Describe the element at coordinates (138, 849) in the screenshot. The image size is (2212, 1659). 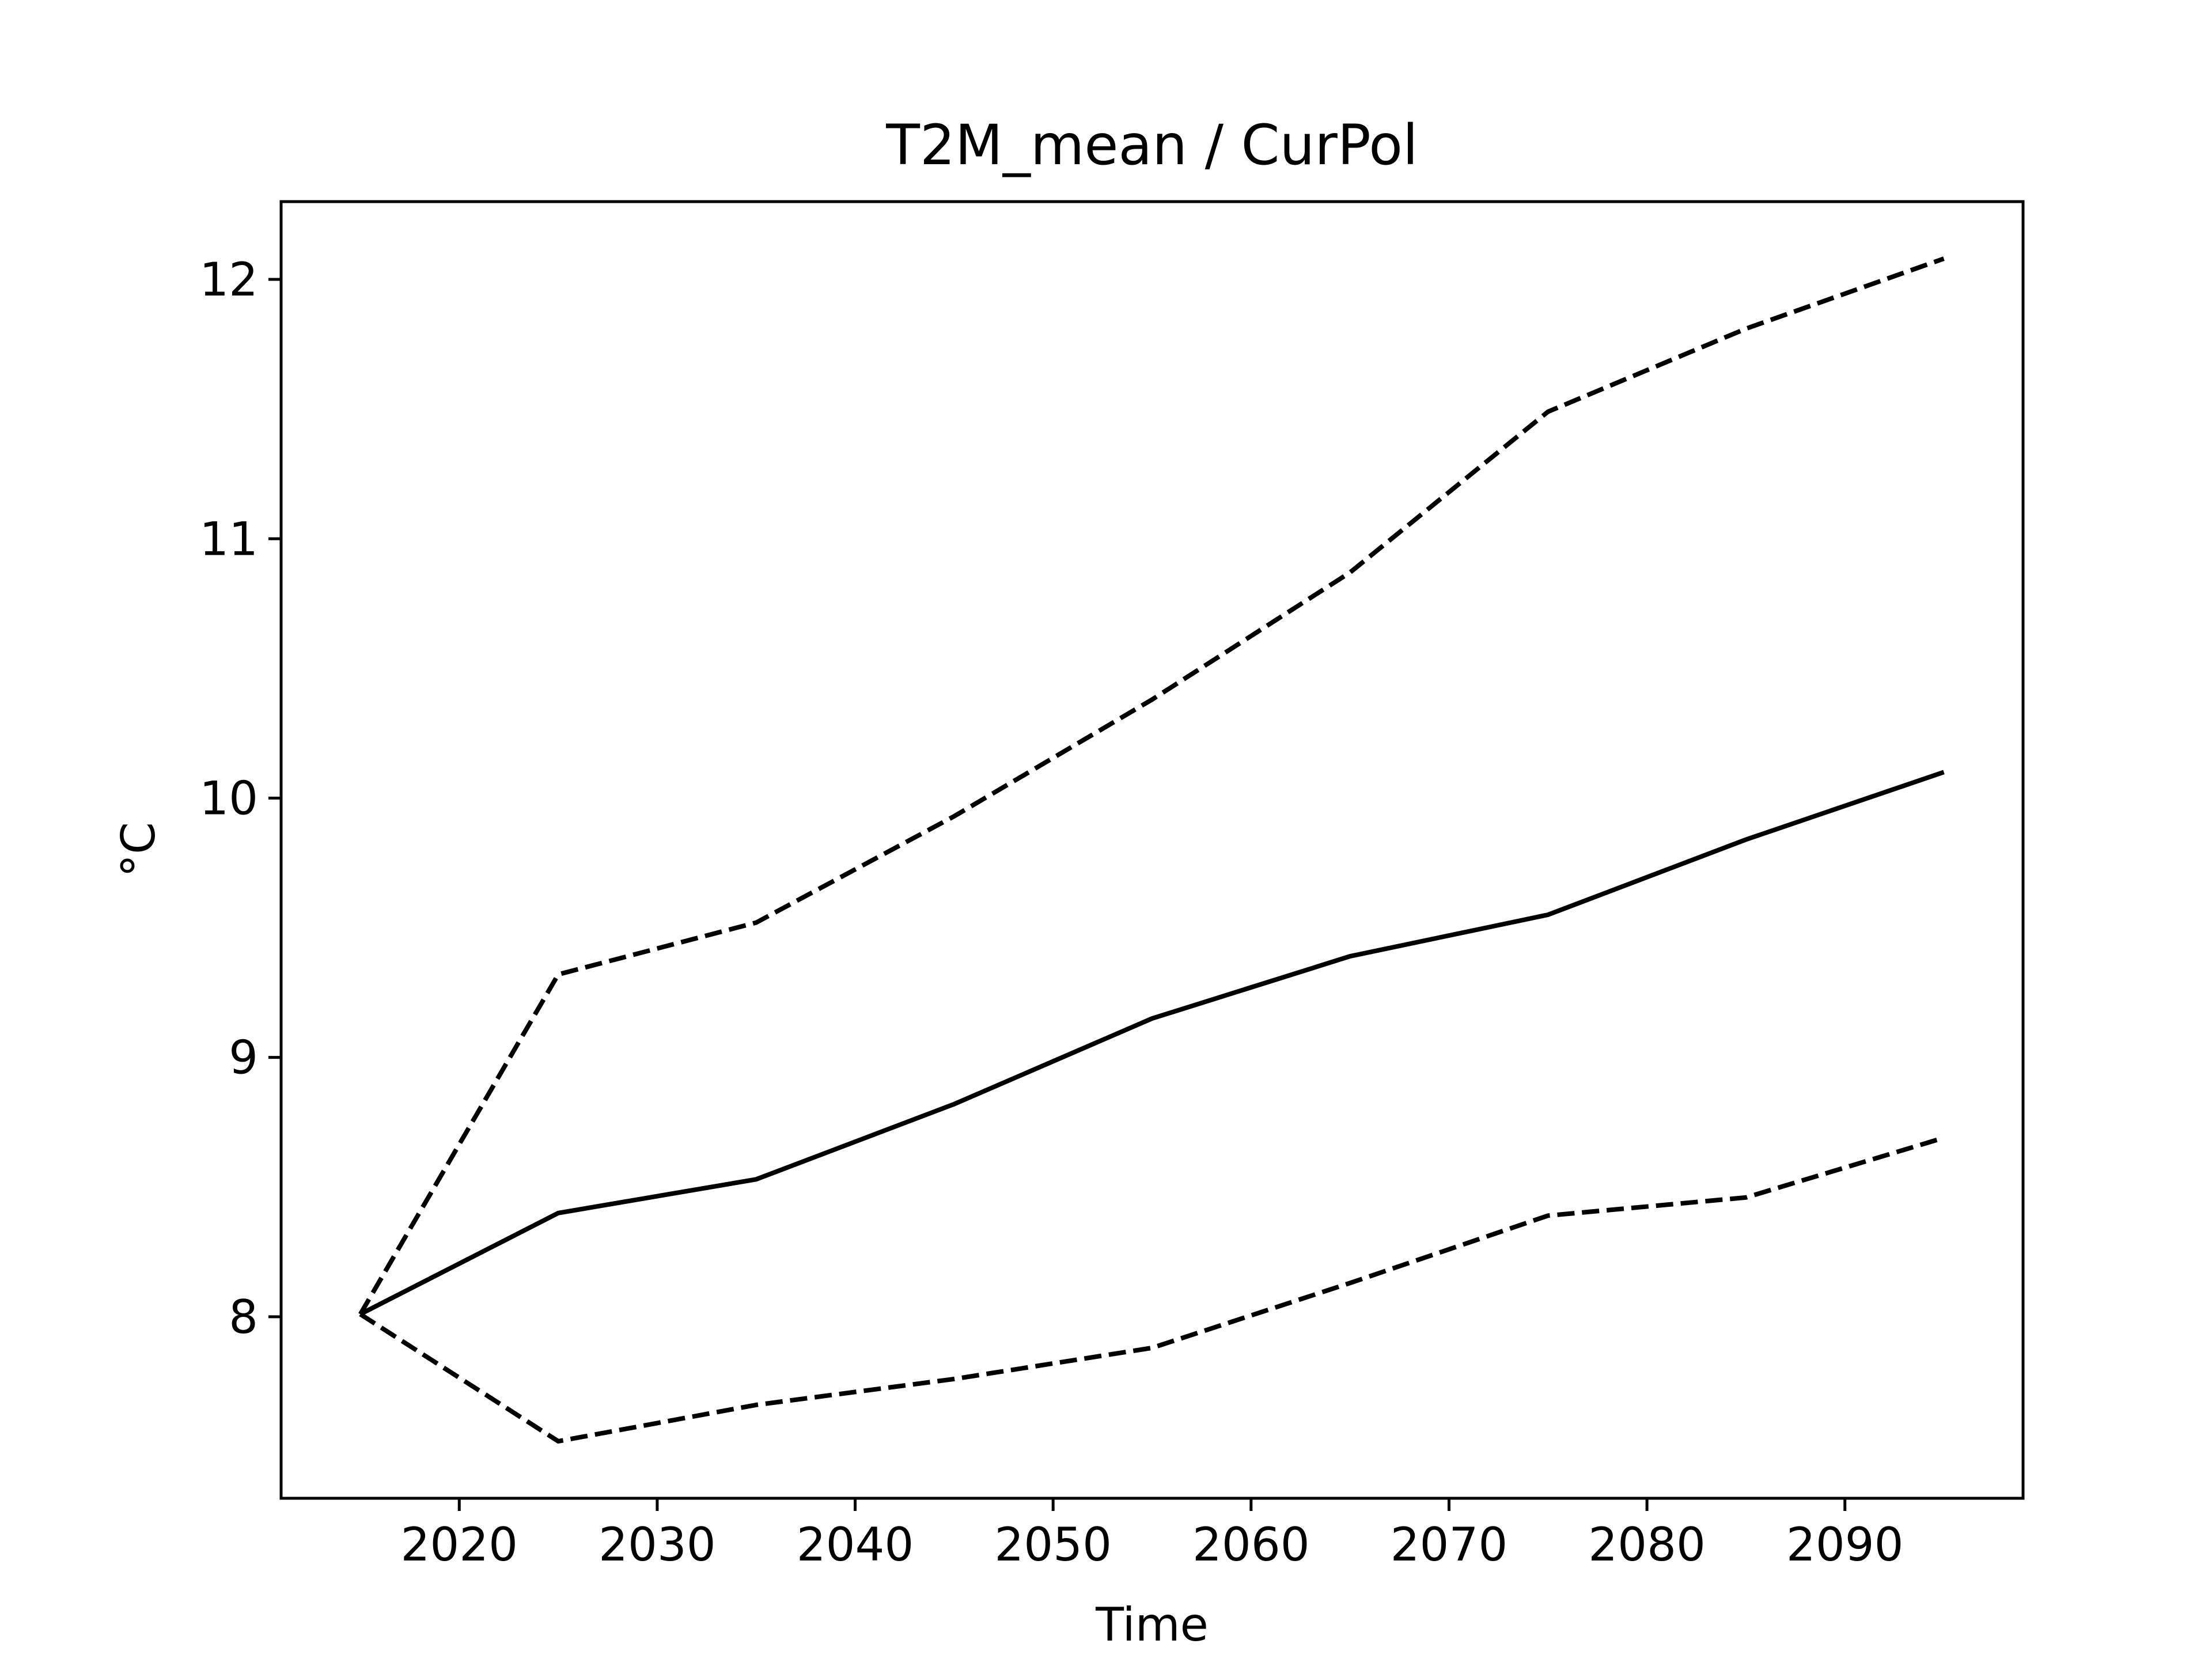
I see `y-axis-label: °C` at that location.